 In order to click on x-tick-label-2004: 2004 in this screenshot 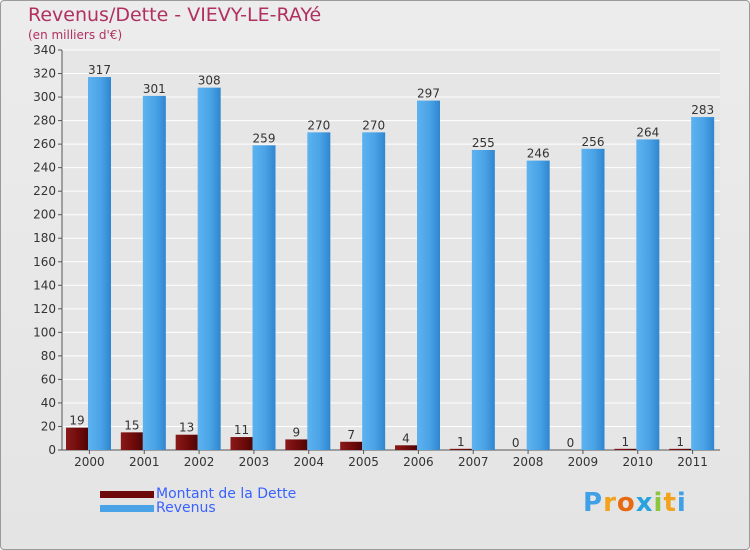, I will do `click(308, 462)`.